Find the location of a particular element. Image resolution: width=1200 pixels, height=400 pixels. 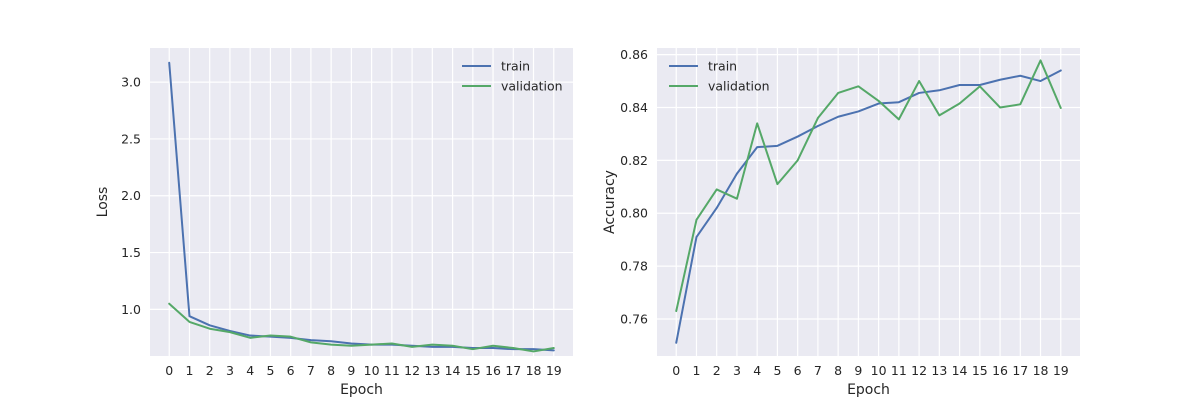

y-tick-label: 0.82 is located at coordinates (634, 160).